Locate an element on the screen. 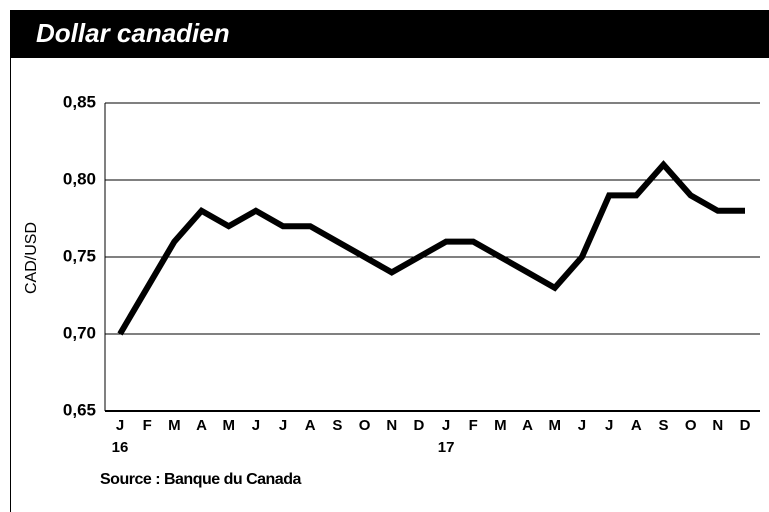 This screenshot has height=512, width=769. y-tick-label: 0,70 is located at coordinates (79, 332).